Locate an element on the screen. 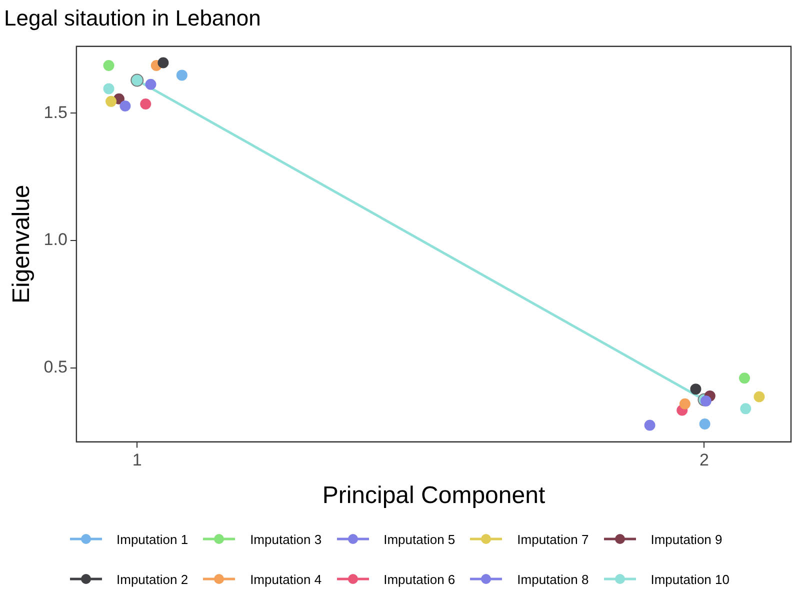 This screenshot has width=798, height=611. legend-label: Imputation 10 is located at coordinates (690, 579).